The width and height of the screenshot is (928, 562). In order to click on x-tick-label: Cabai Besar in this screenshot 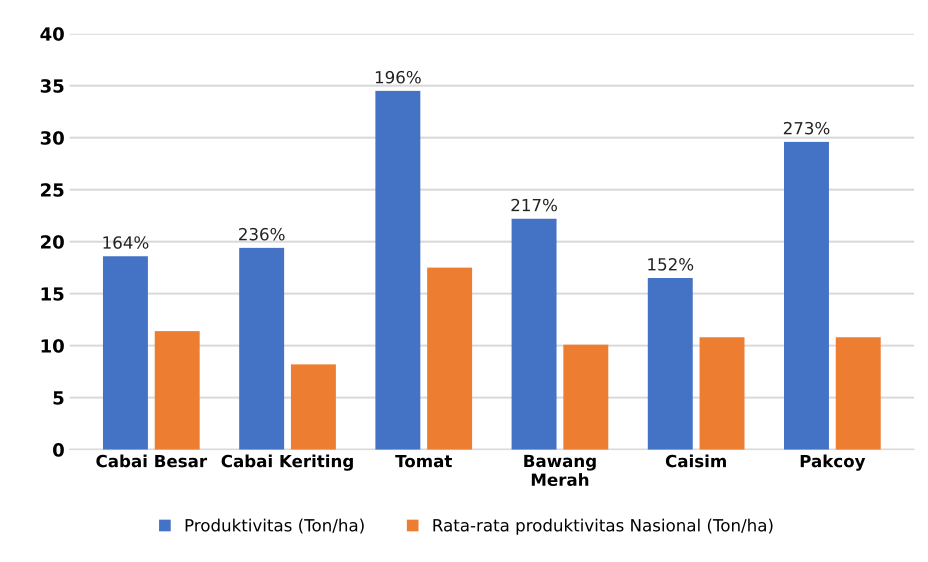, I will do `click(152, 461)`.